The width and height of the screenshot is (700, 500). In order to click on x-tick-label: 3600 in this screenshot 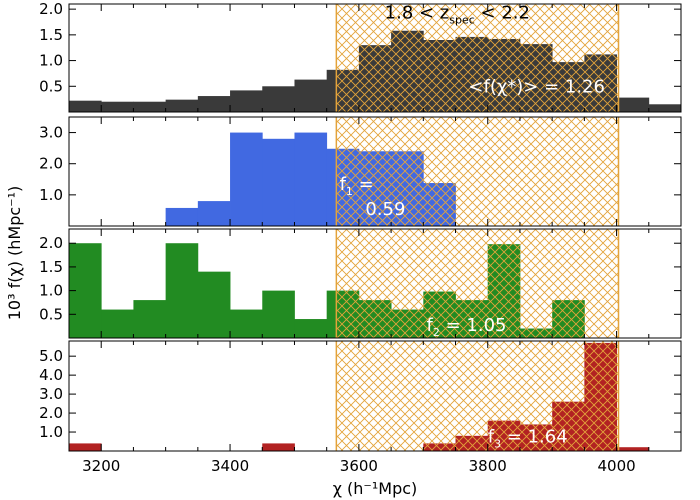, I will do `click(359, 466)`.